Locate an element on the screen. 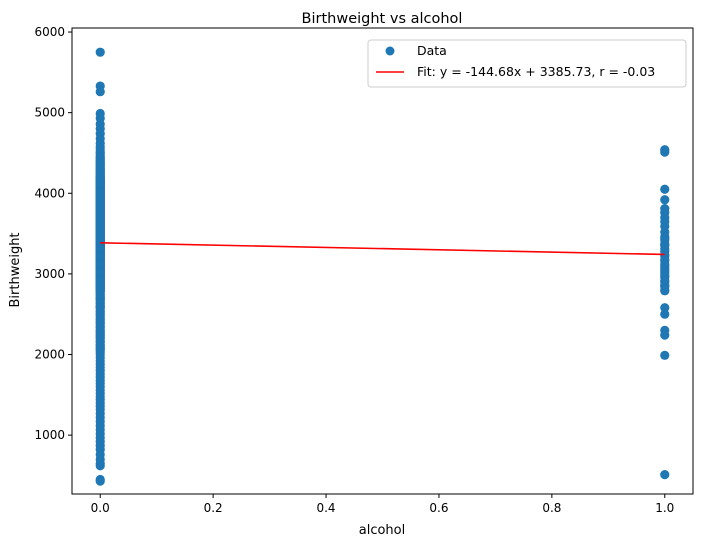 Image resolution: width=720 pixels, height=552 pixels. x-axis-ticks: 0.0 0.2 0.4 0.6 0.8 1.0 is located at coordinates (382, 504).